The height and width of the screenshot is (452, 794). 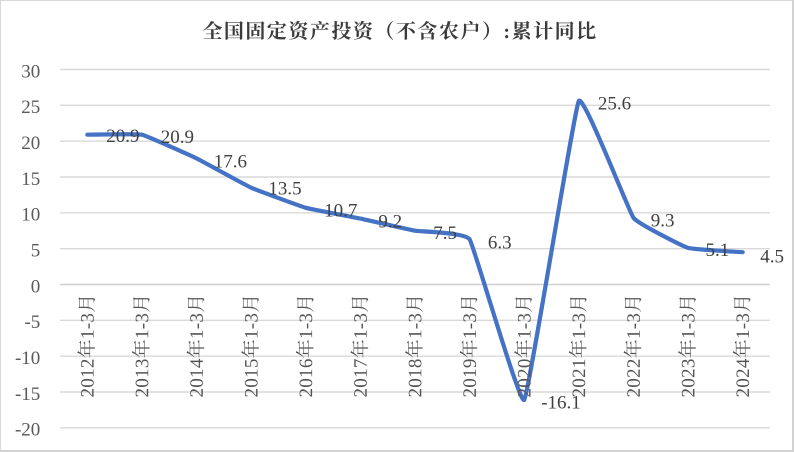 What do you see at coordinates (30, 143) in the screenshot?
I see `svg-text: 20` at bounding box center [30, 143].